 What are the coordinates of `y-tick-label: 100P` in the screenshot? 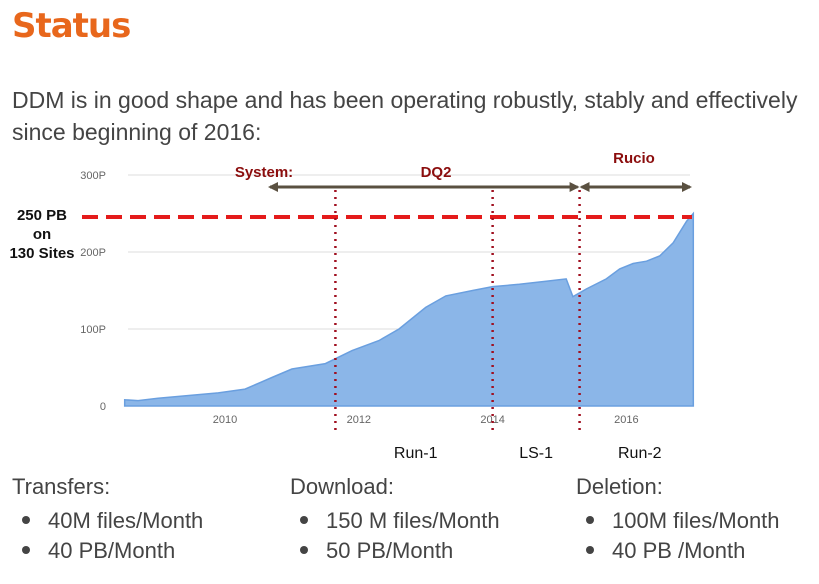 It's located at (93, 330).